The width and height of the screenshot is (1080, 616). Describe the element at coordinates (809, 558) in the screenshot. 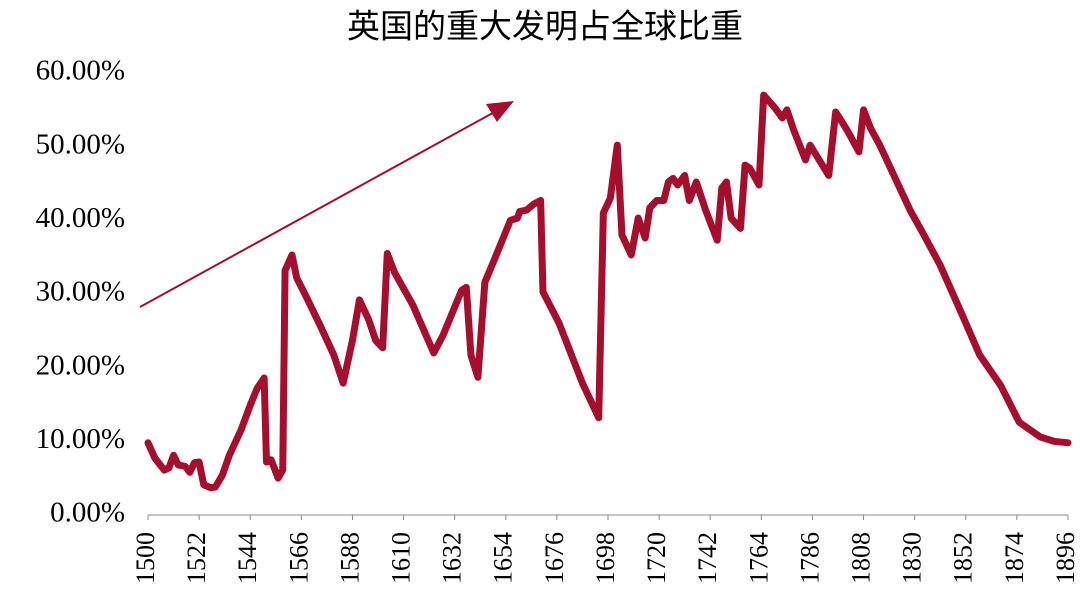

I see `x-tick-label: 1786` at that location.